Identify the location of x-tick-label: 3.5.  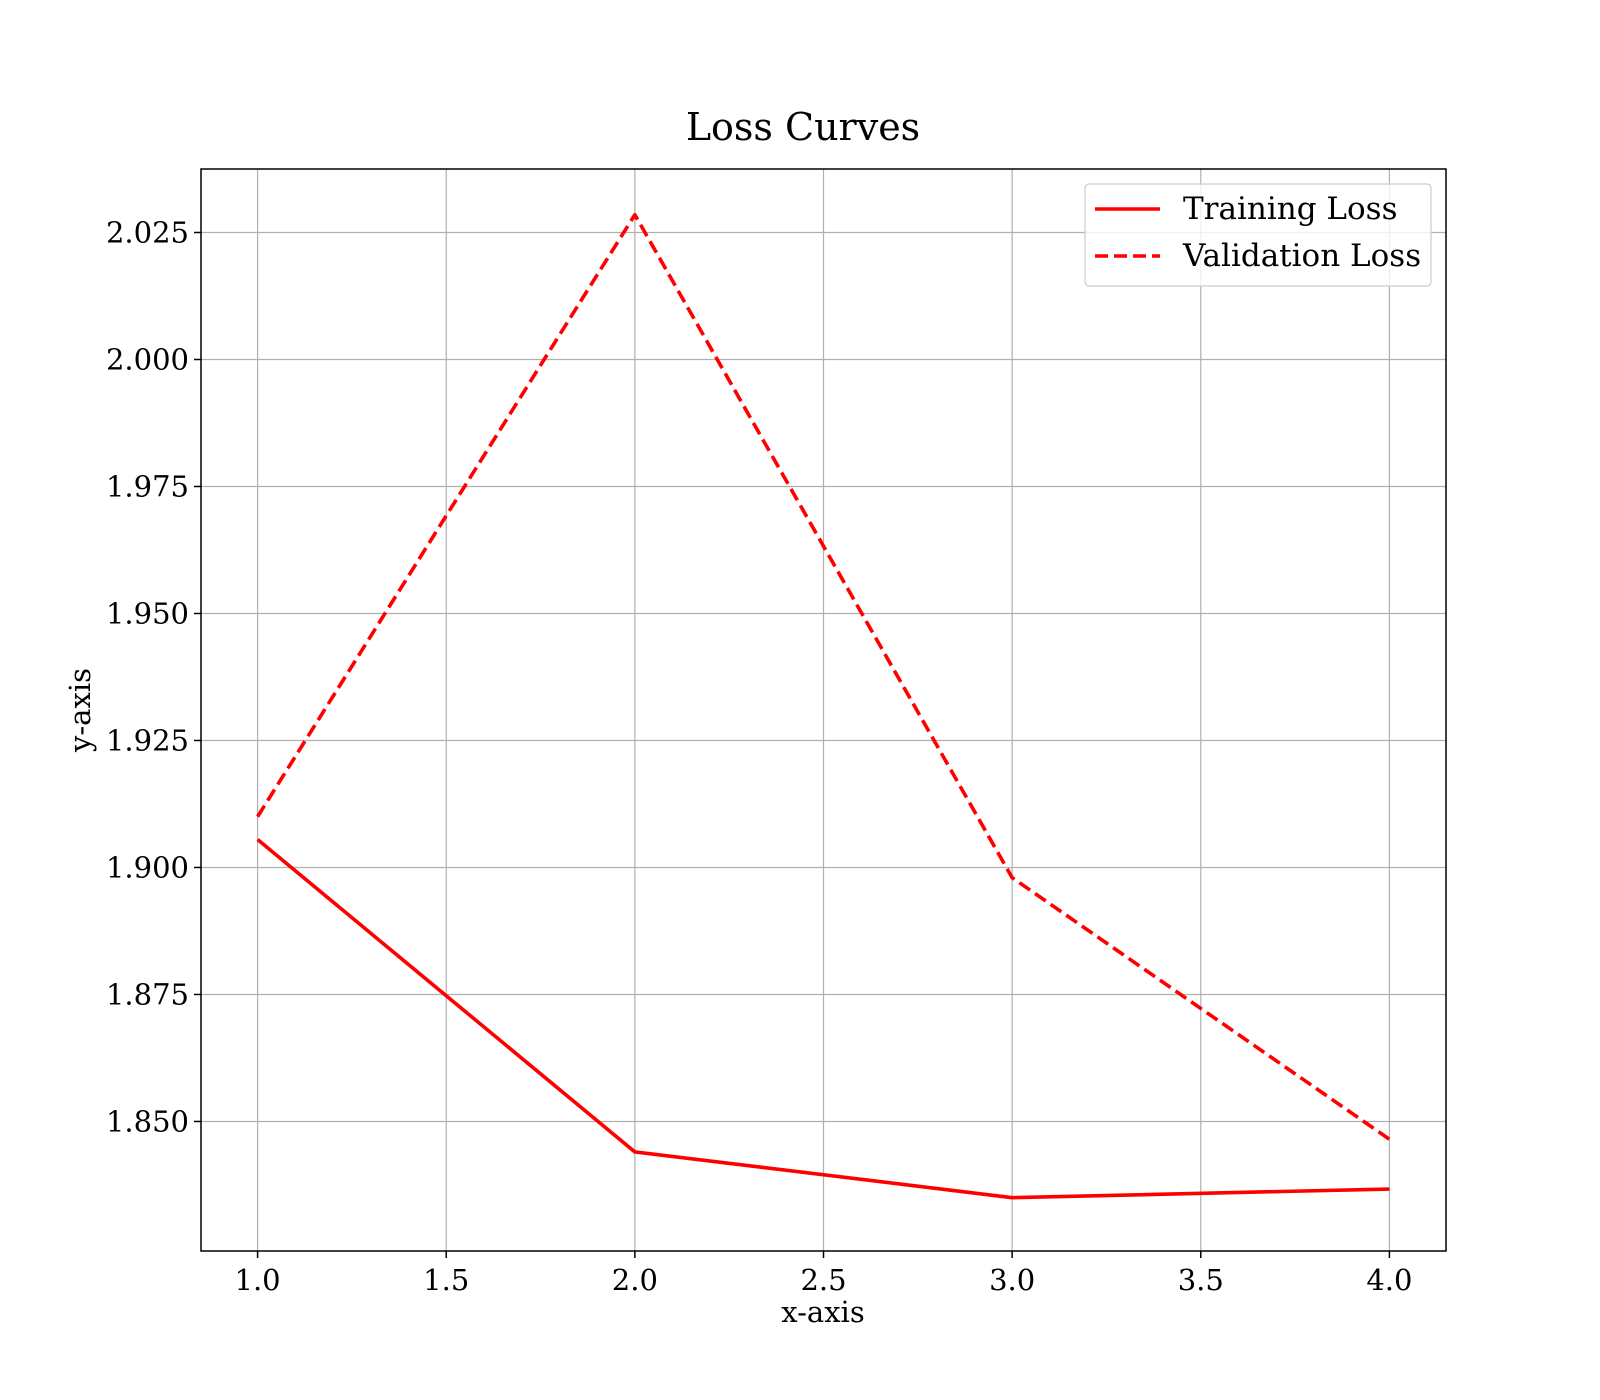
(1201, 1280).